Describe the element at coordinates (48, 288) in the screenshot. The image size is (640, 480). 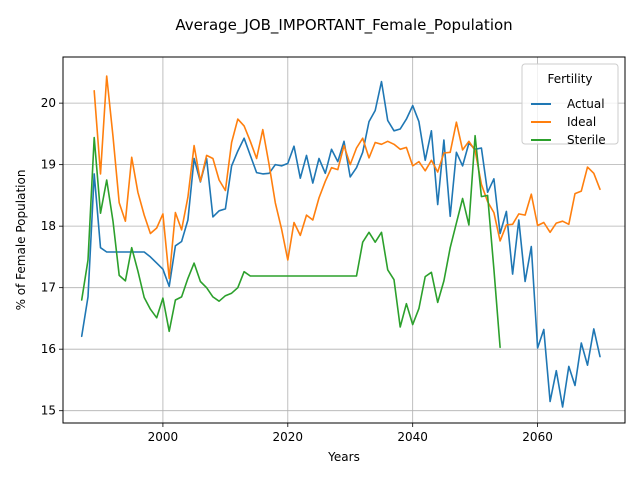
I see `y-tick-label: 17` at that location.